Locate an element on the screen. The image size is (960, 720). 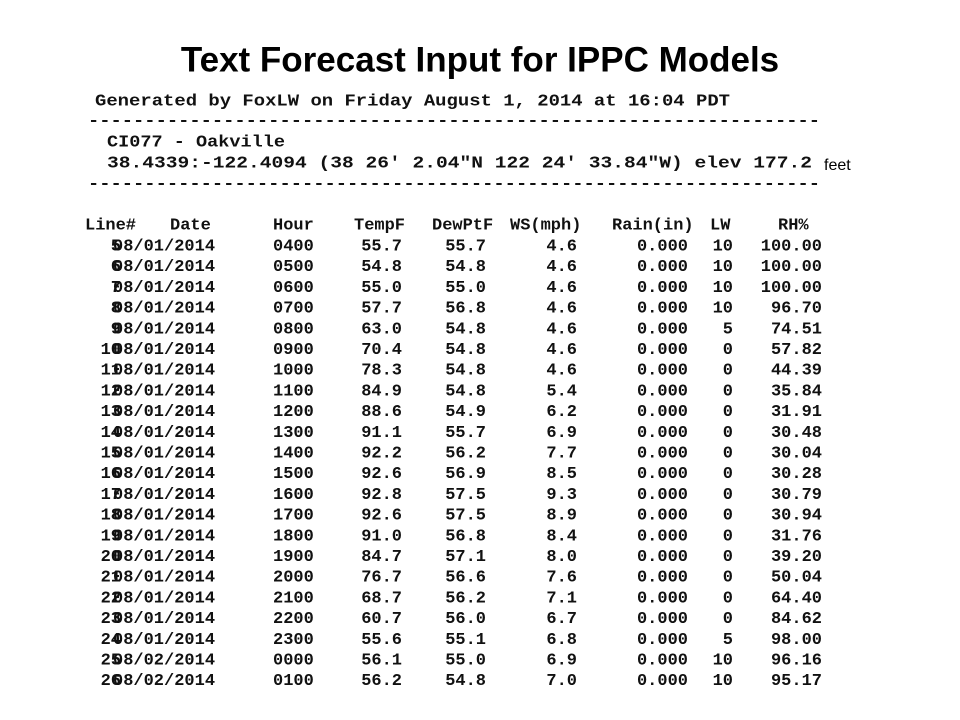
table-cell: 0000 is located at coordinates (293, 660).